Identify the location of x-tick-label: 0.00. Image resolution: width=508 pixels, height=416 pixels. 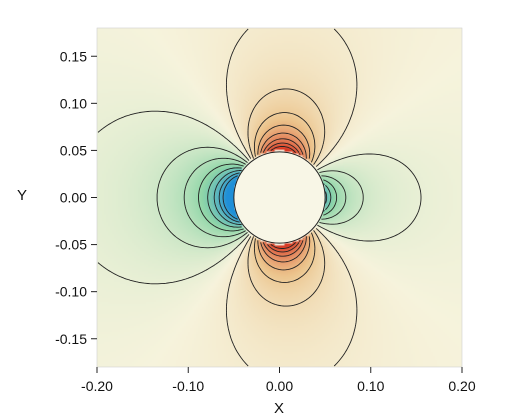
(279, 386).